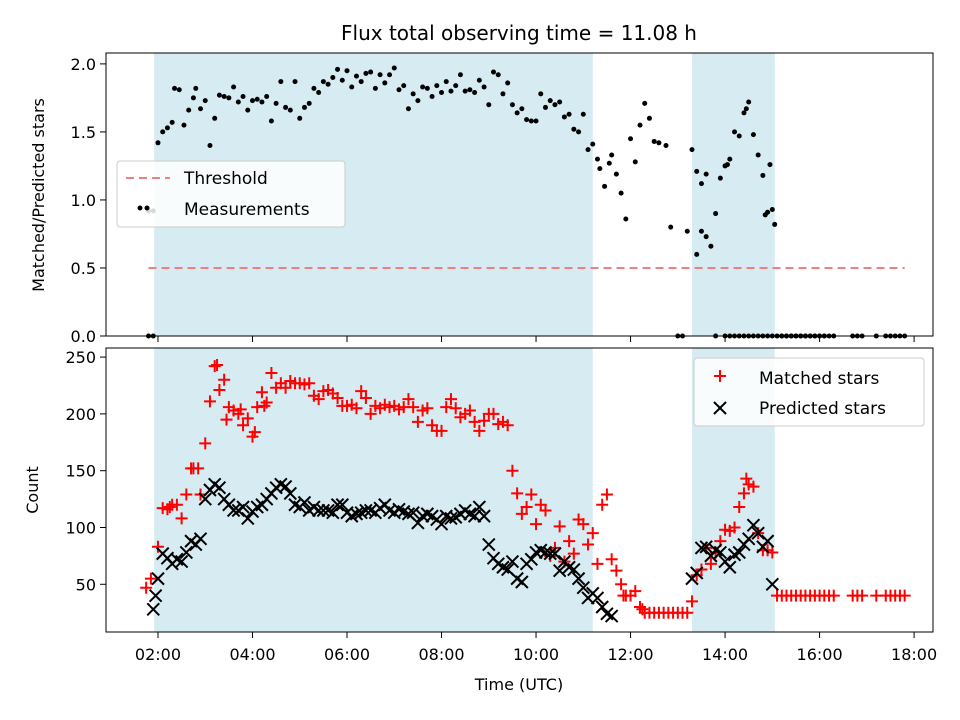 The image size is (960, 720). Describe the element at coordinates (225, 179) in the screenshot. I see `legend-threshold-label: Threshold` at that location.